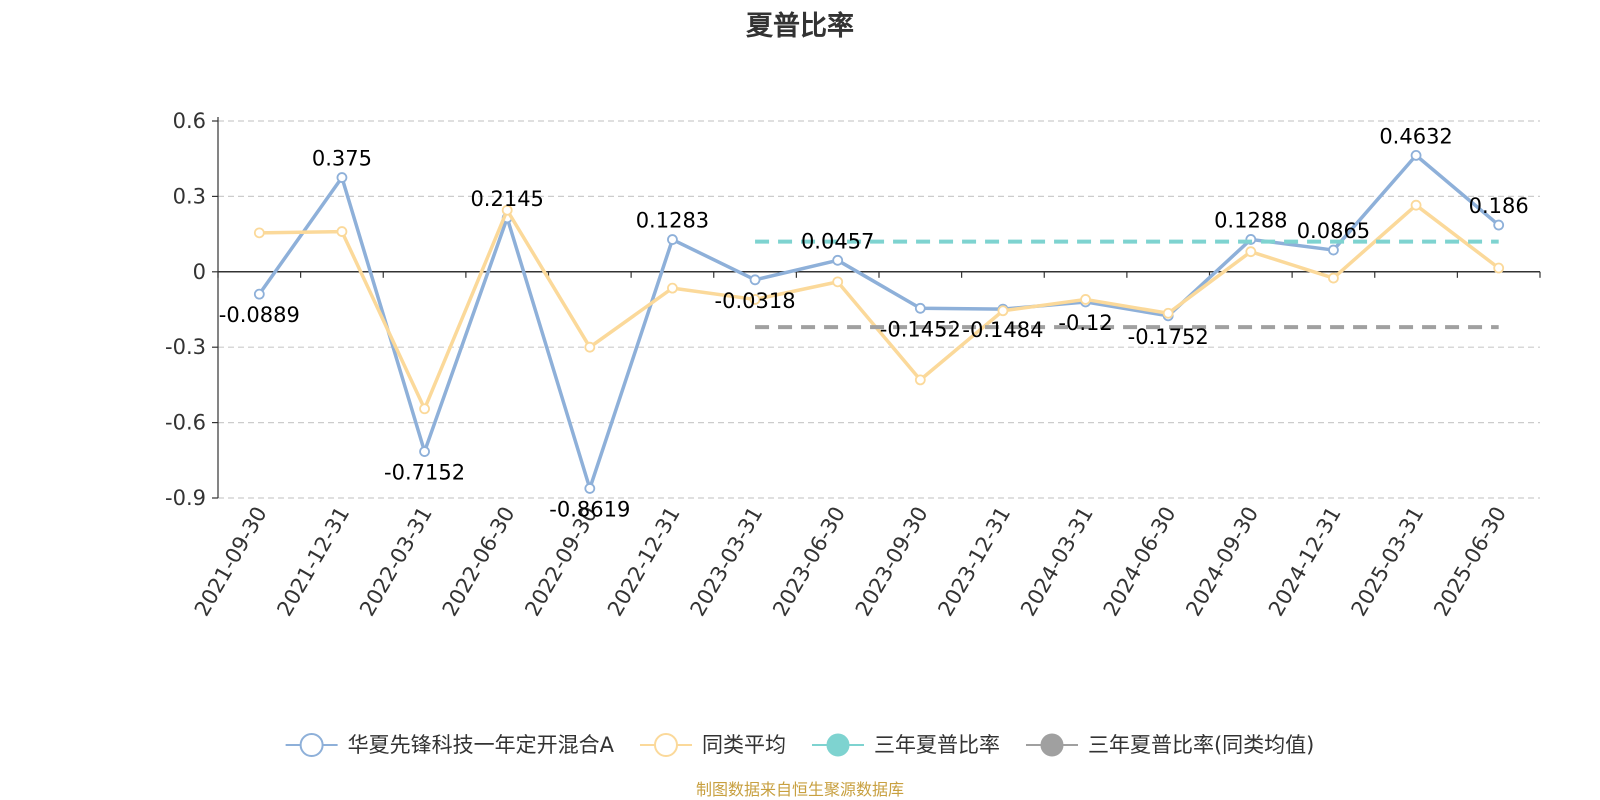  What do you see at coordinates (199, 272) in the screenshot?
I see `y-tick-label: 0` at bounding box center [199, 272].